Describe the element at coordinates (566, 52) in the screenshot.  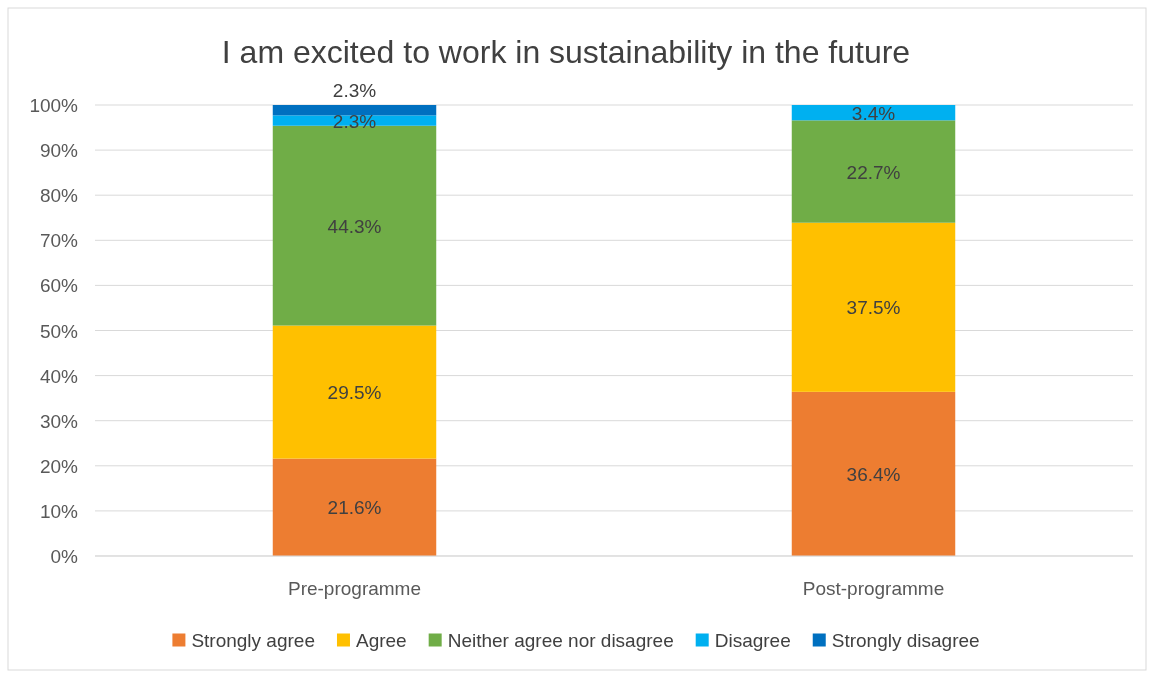
I see `chart-title: I am excited to work in sustainability in the future` at that location.